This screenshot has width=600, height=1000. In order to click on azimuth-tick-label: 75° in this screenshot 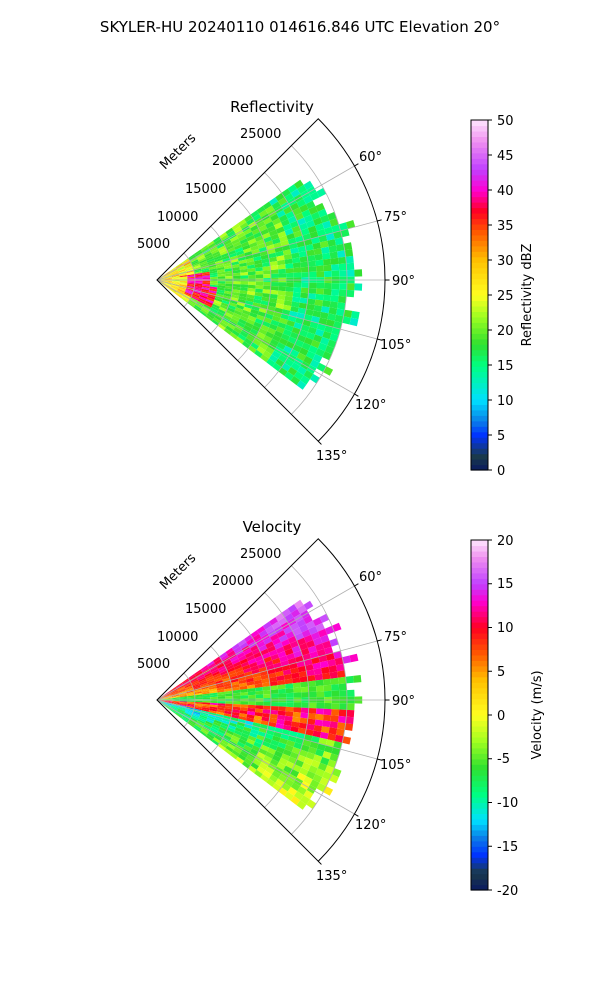, I will do `click(395, 217)`.